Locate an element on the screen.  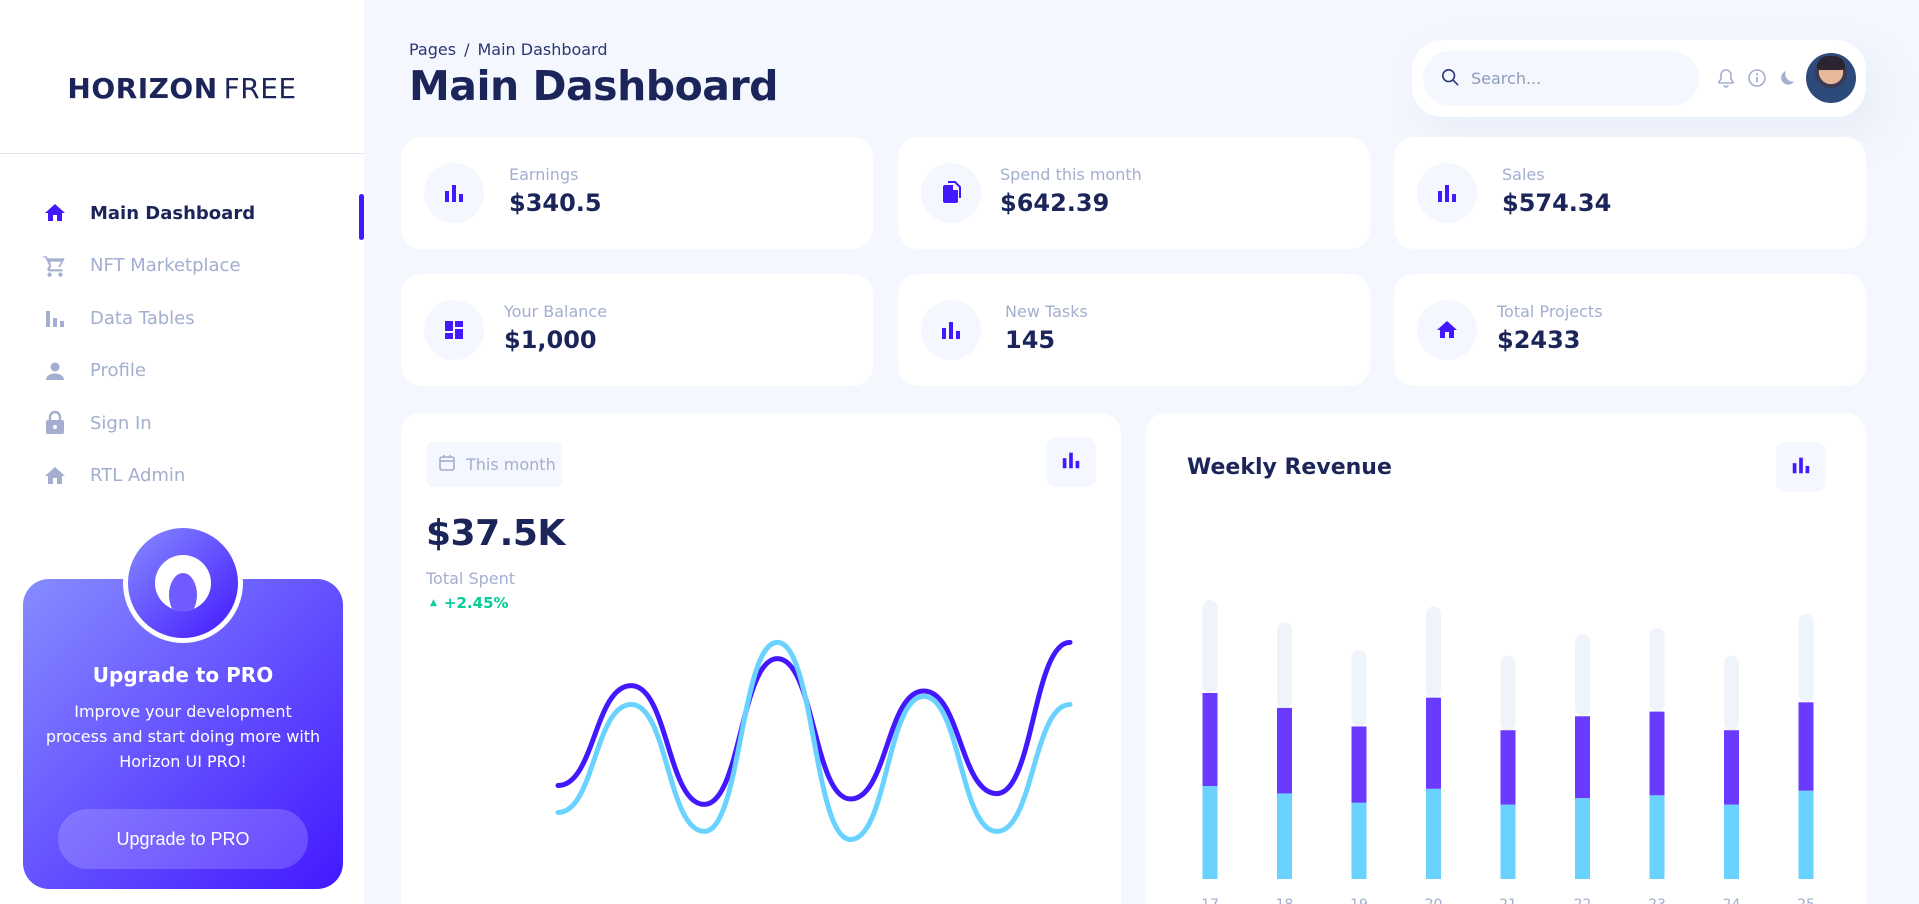
breadcrumb: Pages / Main Dashboard is located at coordinates (508, 49).